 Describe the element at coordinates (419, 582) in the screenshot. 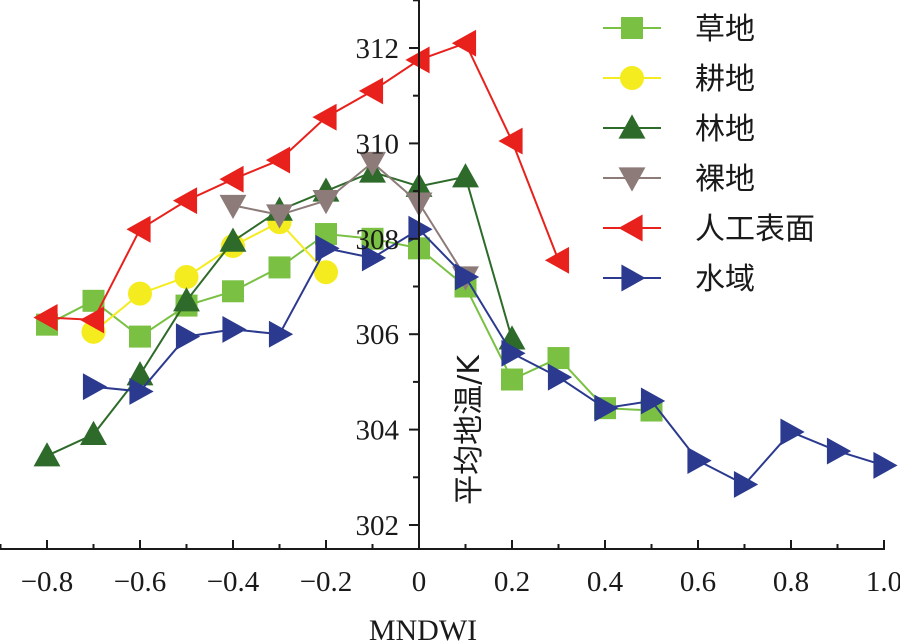

I see `x-tick-label: 0` at that location.